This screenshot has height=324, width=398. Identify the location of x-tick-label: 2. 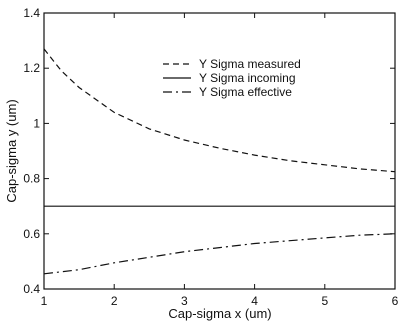
(114, 301).